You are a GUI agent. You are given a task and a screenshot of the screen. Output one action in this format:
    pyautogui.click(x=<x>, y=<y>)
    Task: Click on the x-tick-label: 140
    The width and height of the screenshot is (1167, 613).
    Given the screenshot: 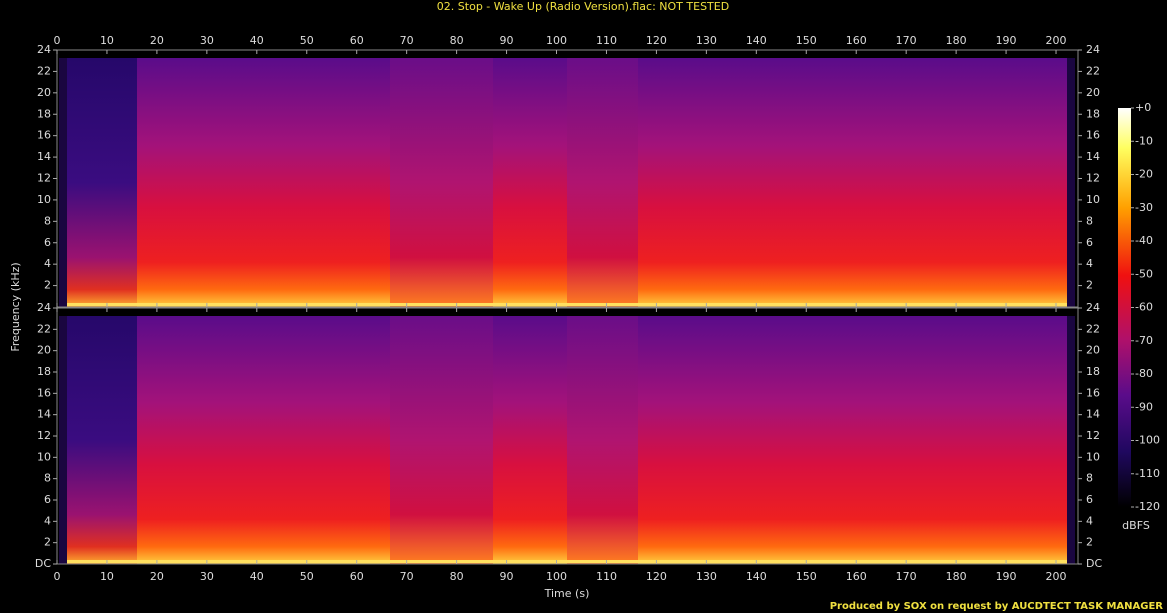 What is the action you would take?
    pyautogui.click(x=756, y=576)
    